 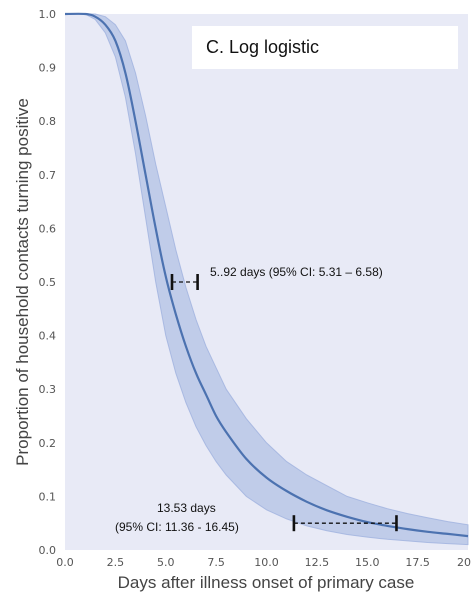 I want to click on y-tick-label: 0.0, so click(x=48, y=550).